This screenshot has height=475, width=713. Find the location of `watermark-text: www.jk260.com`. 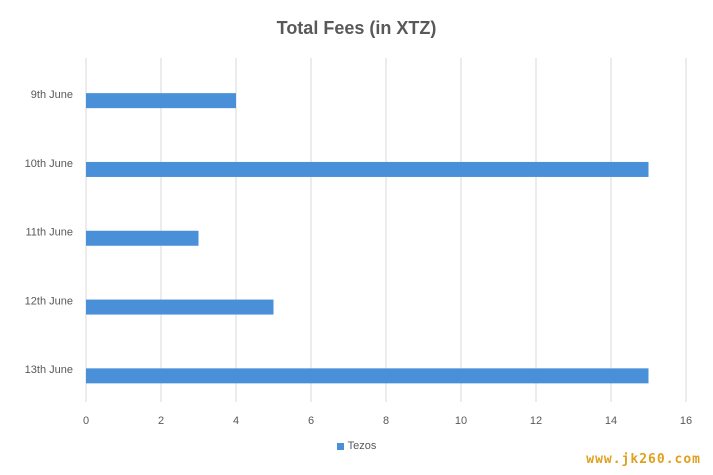

watermark-text: www.jk260.com is located at coordinates (643, 459).